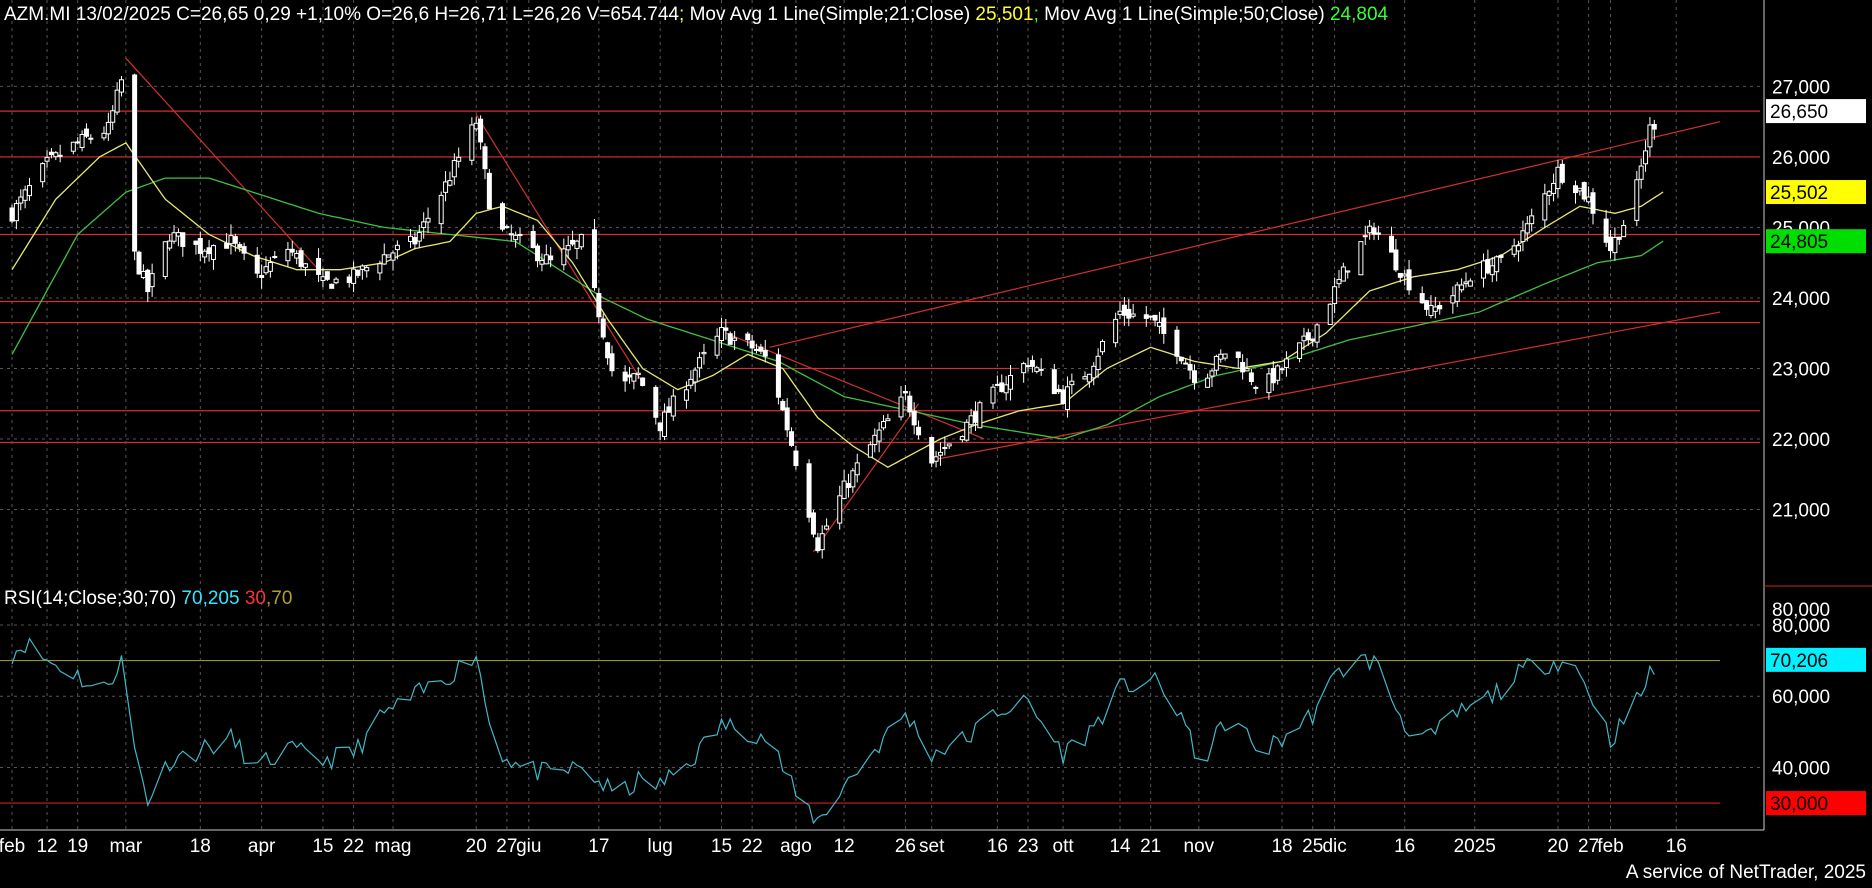  I want to click on rsi-30-tag-bg, so click(1816, 803).